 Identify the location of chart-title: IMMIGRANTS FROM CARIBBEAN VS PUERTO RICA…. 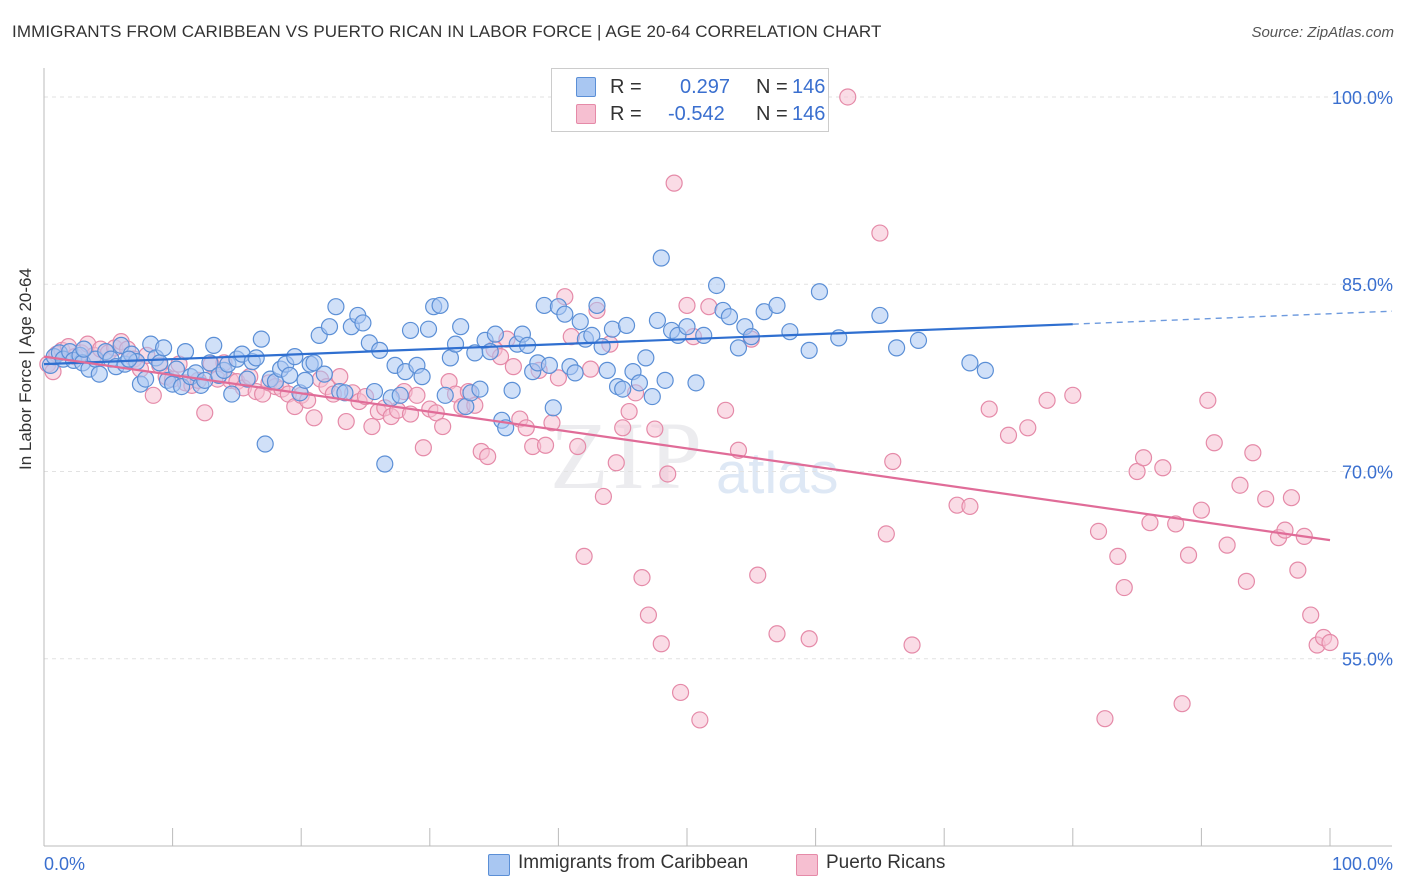
(447, 31).